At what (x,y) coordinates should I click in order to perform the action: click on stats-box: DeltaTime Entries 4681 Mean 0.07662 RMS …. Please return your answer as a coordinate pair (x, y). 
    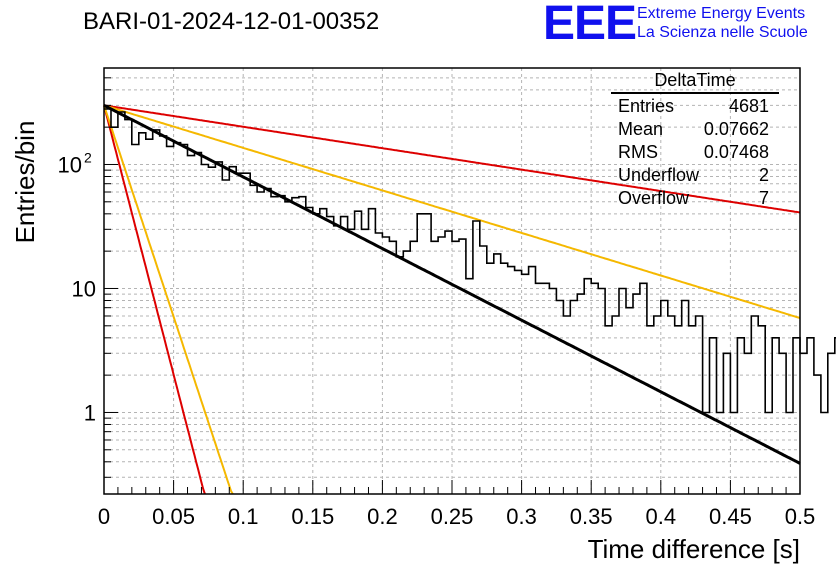
    Looking at the image, I should click on (695, 140).